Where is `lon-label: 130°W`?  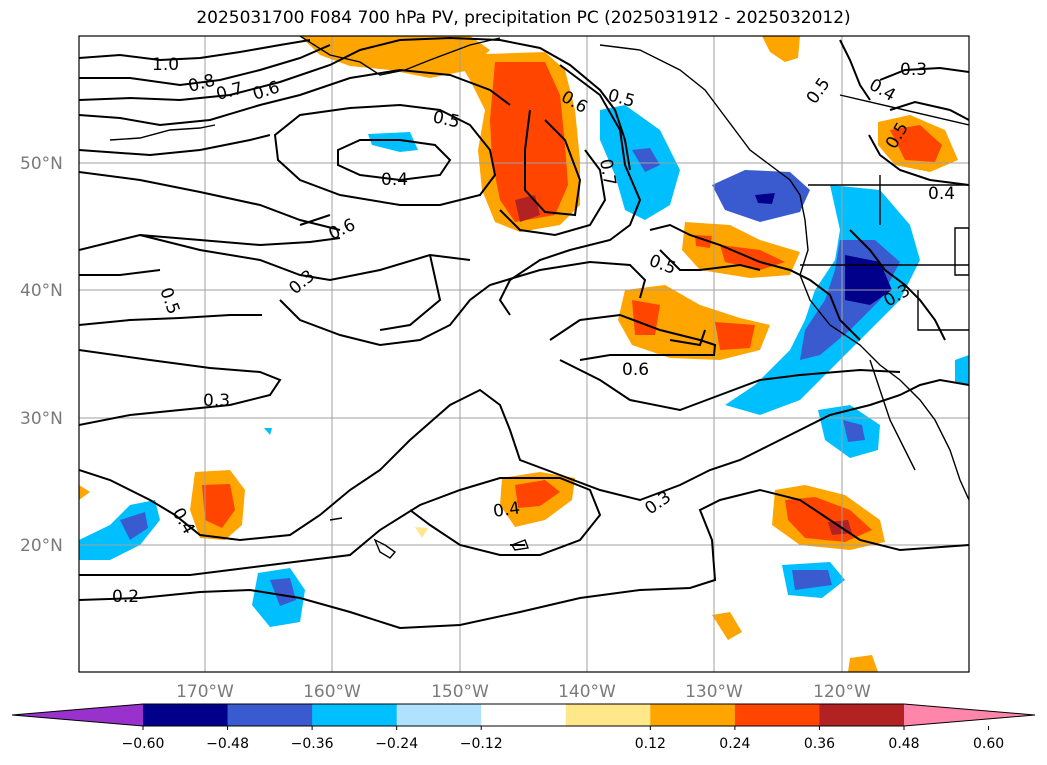 lon-label: 130°W is located at coordinates (714, 692).